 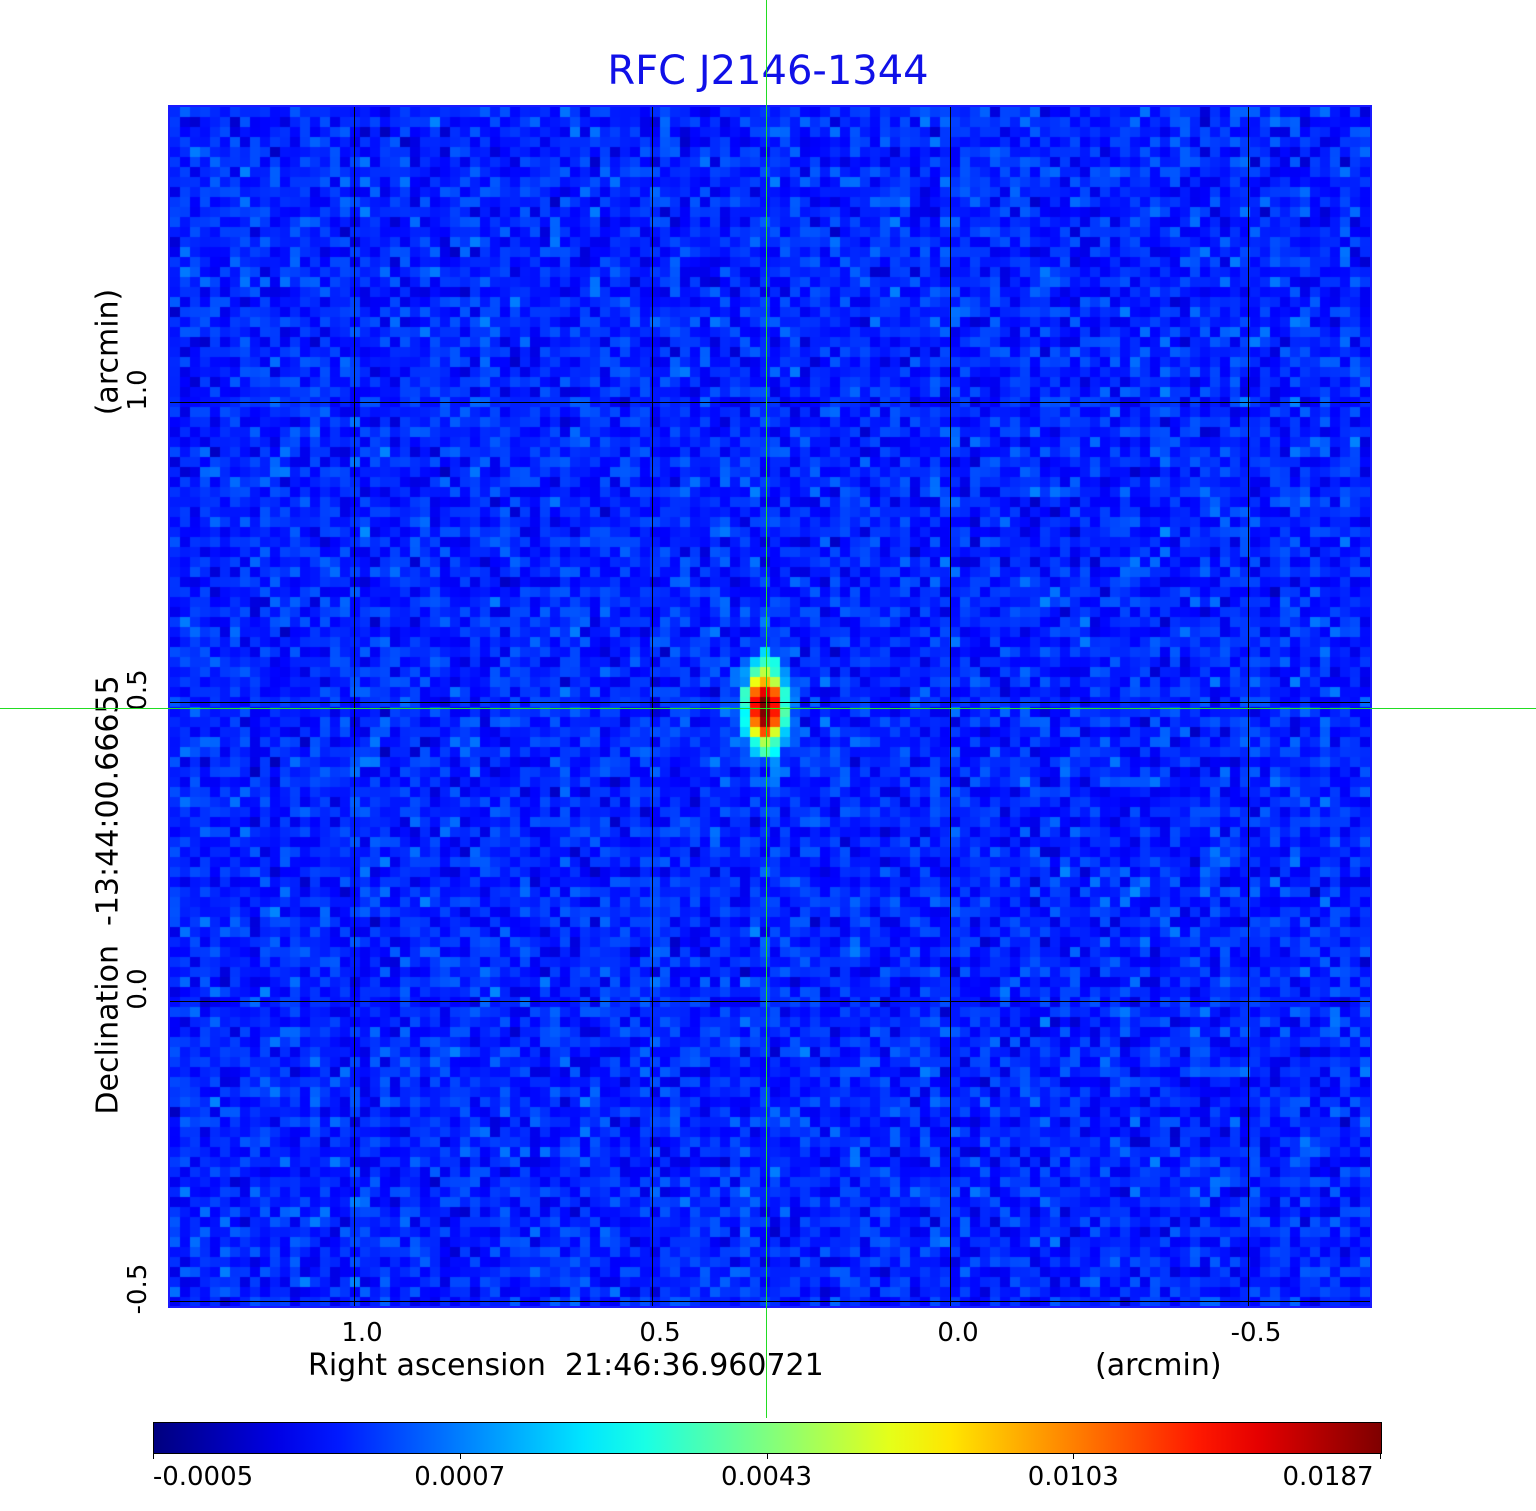 What do you see at coordinates (108, 895) in the screenshot?
I see `y-axis-label: Declination -13:44:00.66655` at bounding box center [108, 895].